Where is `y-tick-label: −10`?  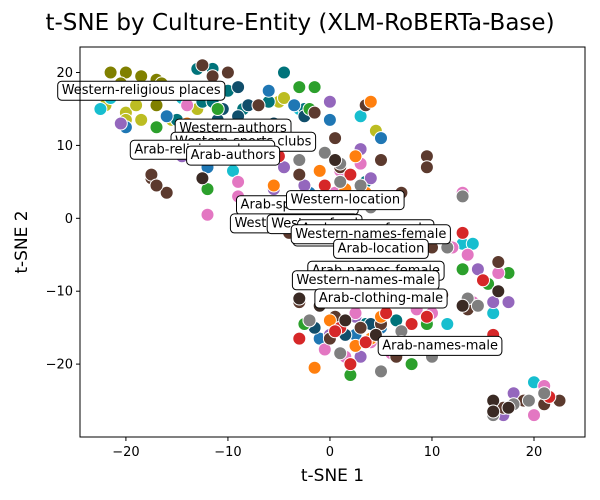 y-tick-label: −10 is located at coordinates (59, 292).